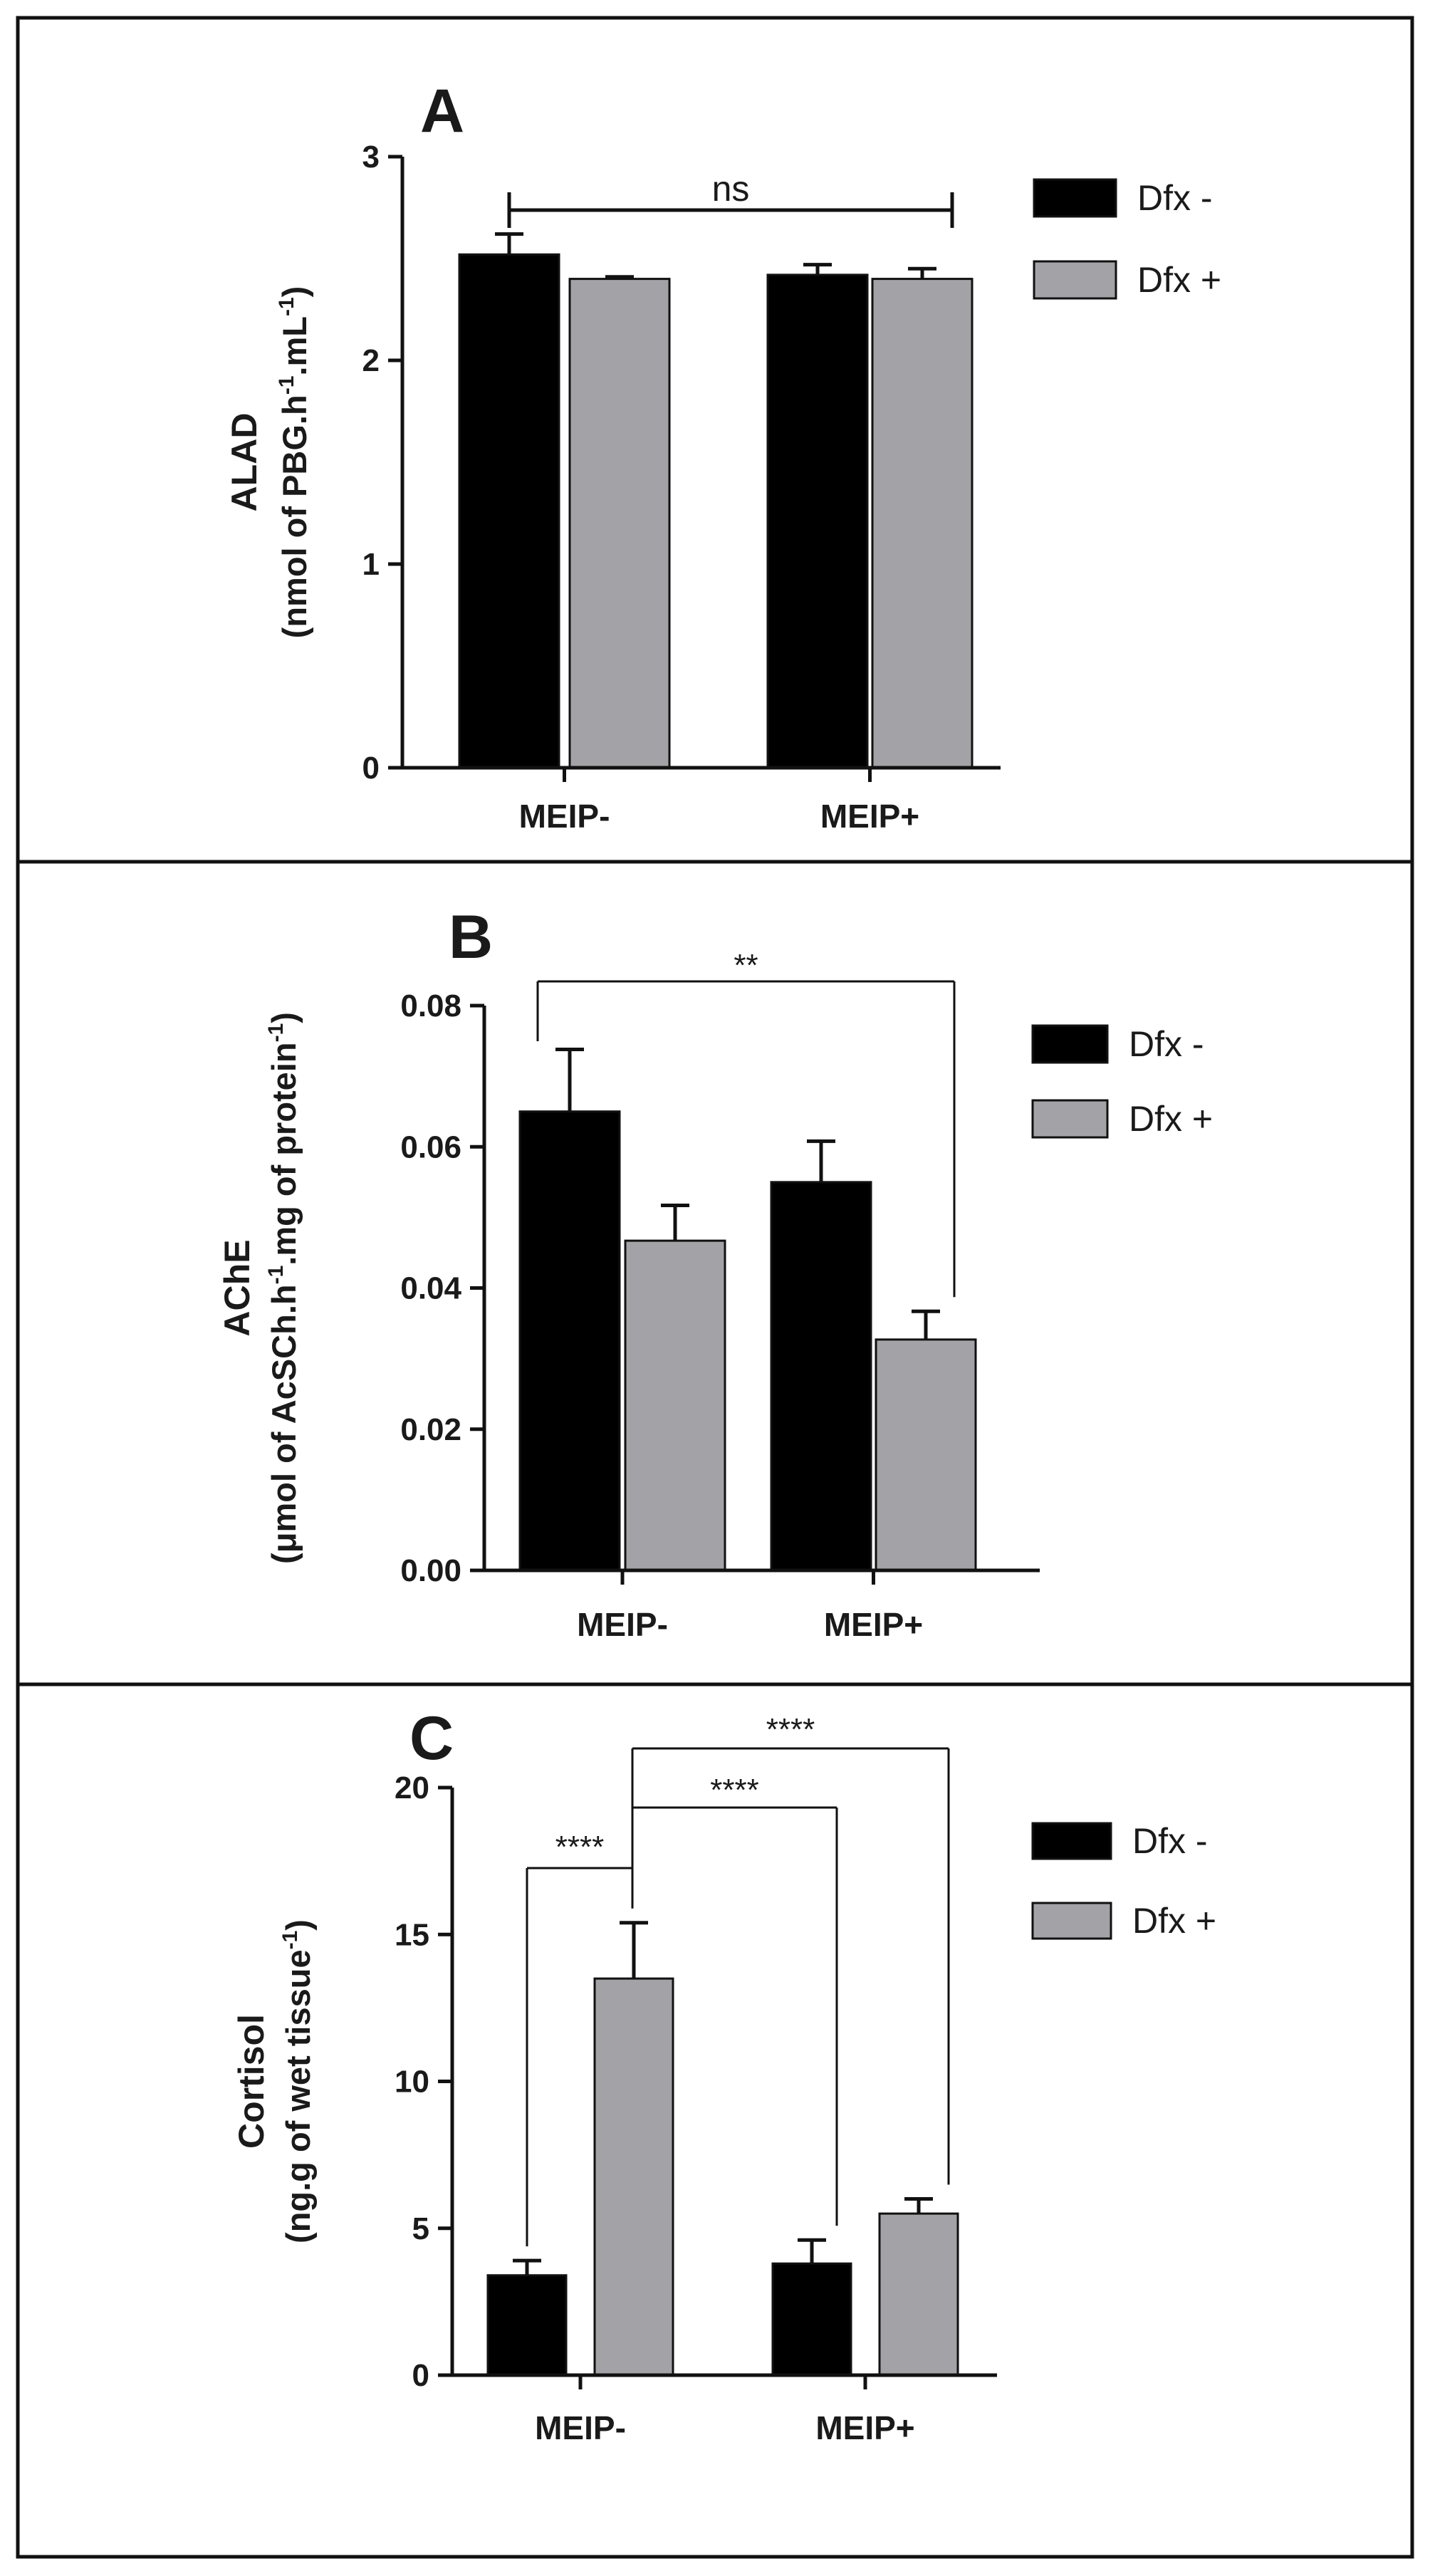  What do you see at coordinates (371, 157) in the screenshot?
I see `y-tick-label: 3` at bounding box center [371, 157].